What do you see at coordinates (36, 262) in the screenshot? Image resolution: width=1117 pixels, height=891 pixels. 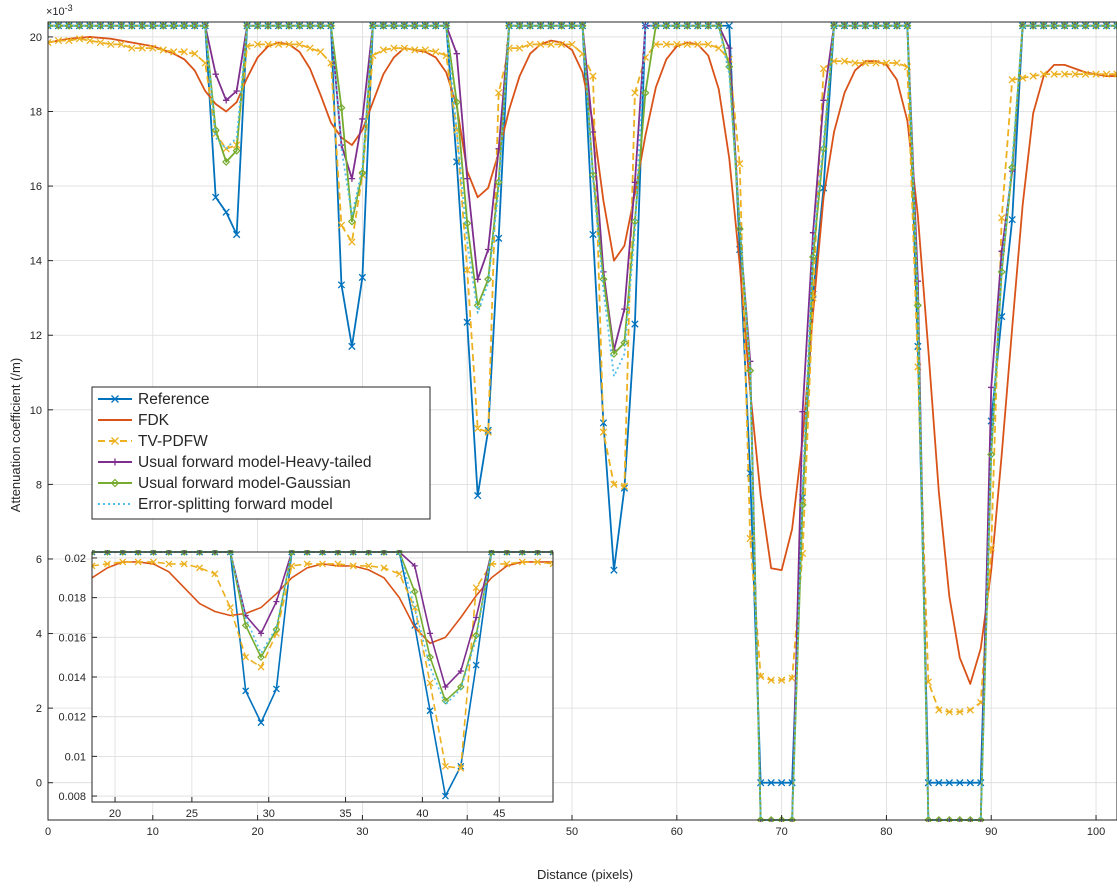 I see `y-tick-label: 14` at bounding box center [36, 262].